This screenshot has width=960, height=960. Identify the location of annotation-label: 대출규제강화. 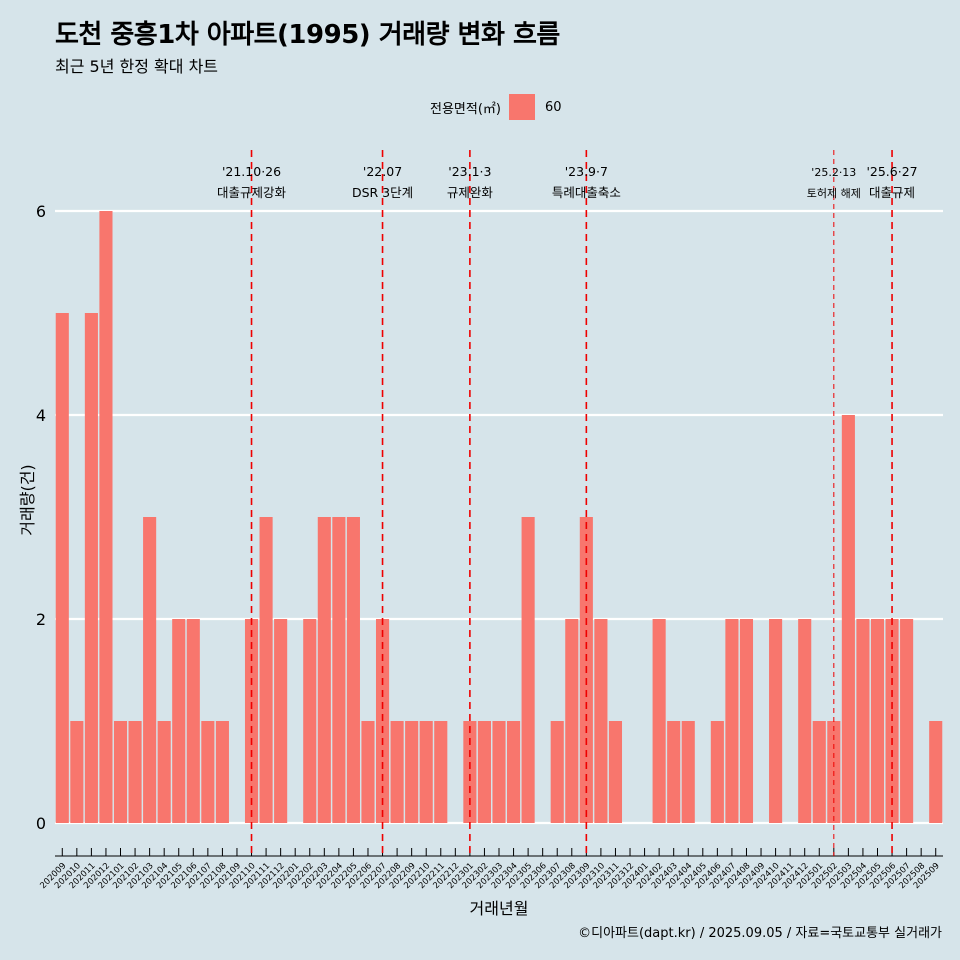
(252, 192).